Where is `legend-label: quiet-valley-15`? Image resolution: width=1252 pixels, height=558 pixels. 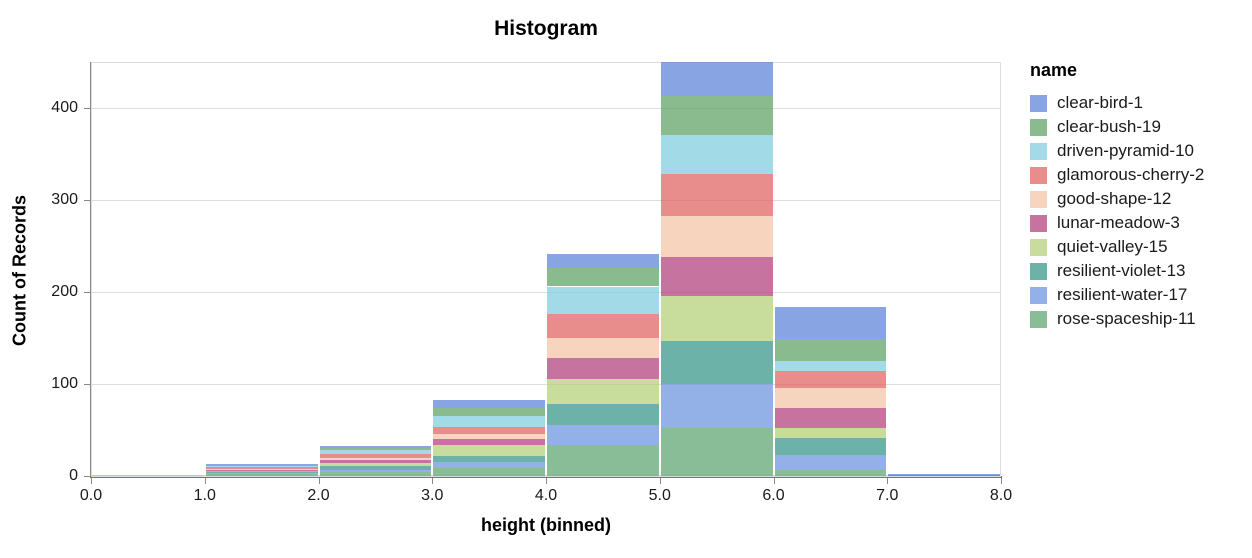 legend-label: quiet-valley-15 is located at coordinates (1112, 246).